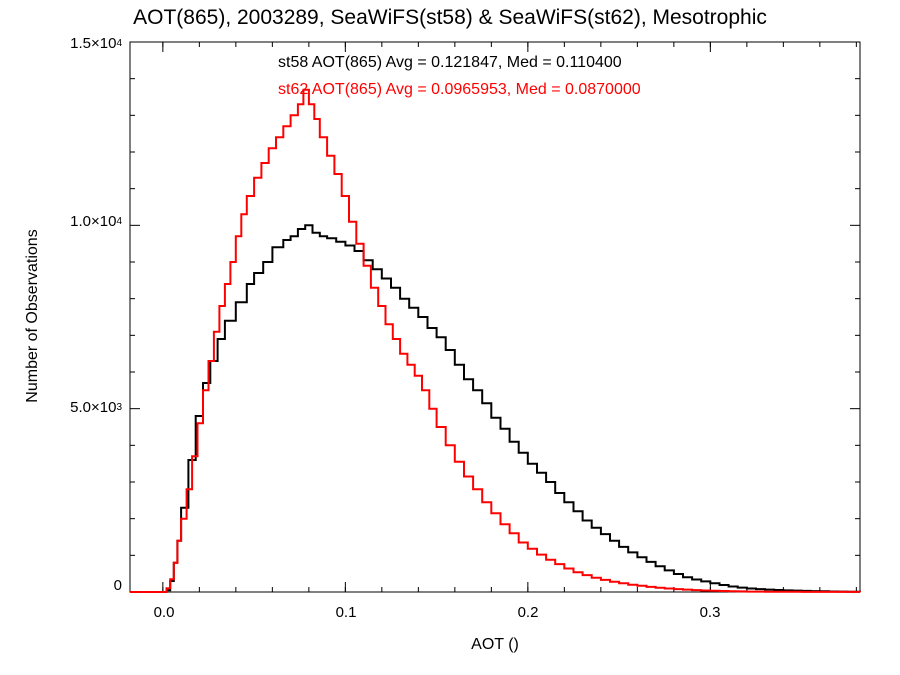  What do you see at coordinates (528, 612) in the screenshot?
I see `x-tick-label-0.2: 0.2` at bounding box center [528, 612].